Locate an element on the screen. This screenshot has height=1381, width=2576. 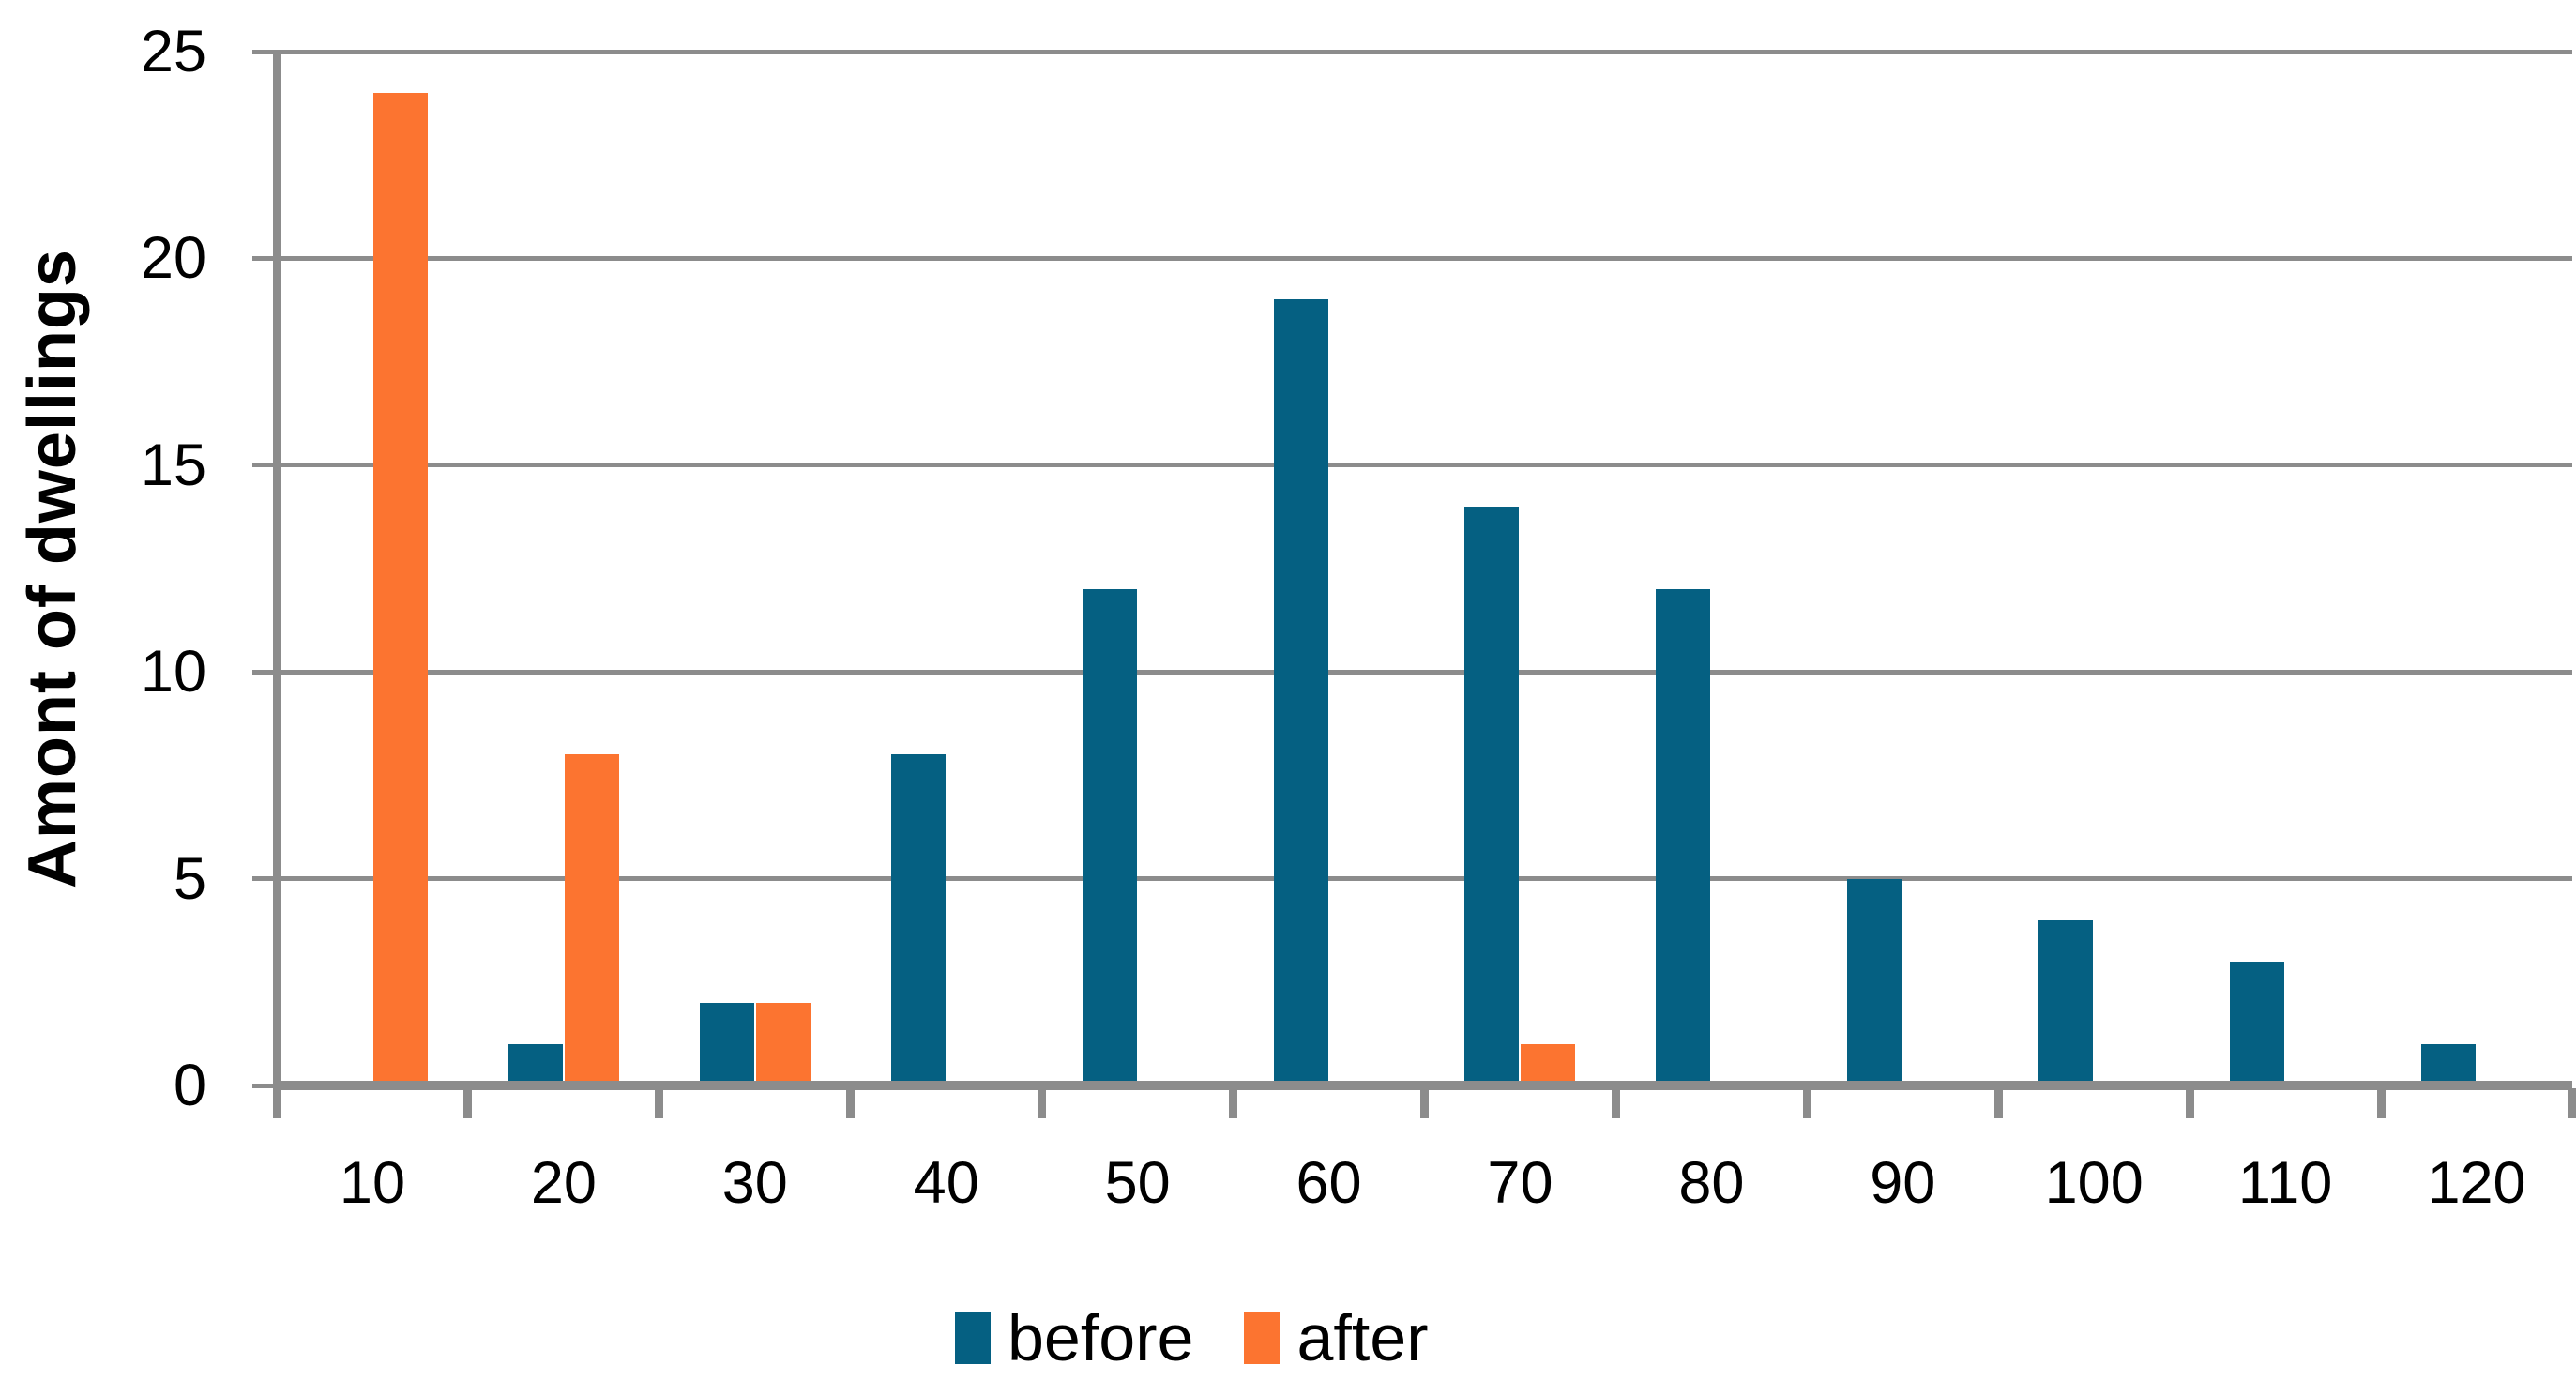
x-tick-label: 60 is located at coordinates (1329, 1183).